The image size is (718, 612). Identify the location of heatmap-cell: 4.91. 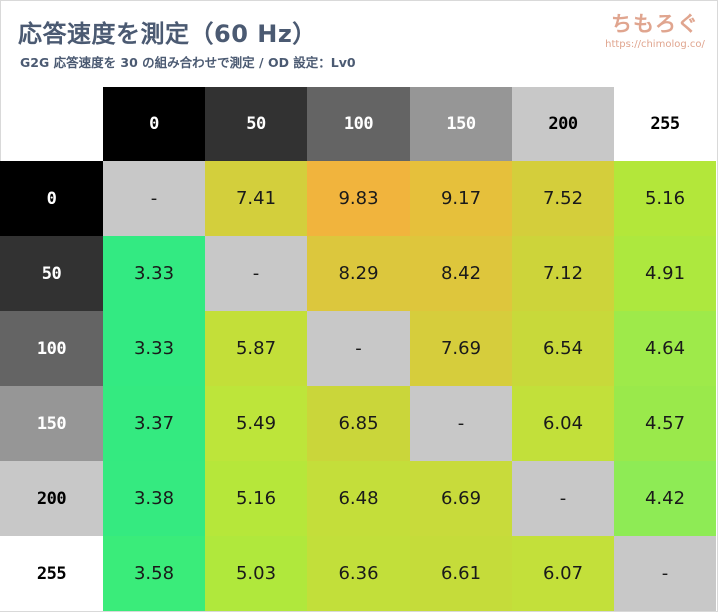
(665, 273).